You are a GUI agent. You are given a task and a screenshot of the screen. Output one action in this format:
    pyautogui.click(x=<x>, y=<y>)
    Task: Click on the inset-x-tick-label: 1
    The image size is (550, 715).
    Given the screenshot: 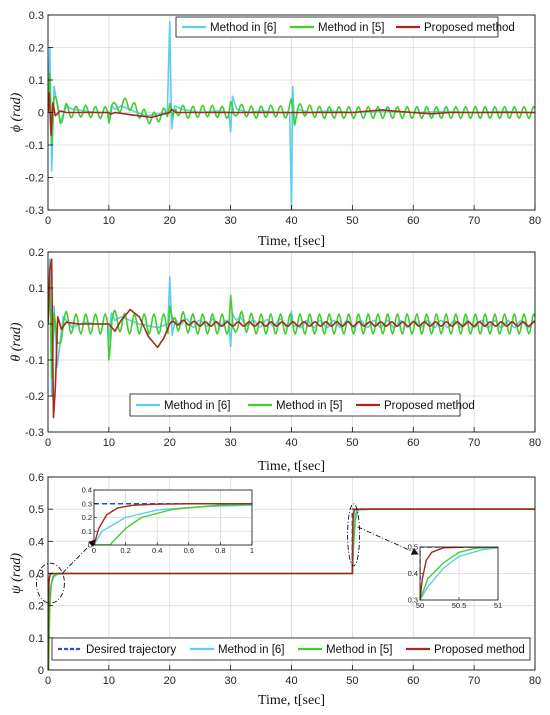 What is the action you would take?
    pyautogui.click(x=252, y=550)
    